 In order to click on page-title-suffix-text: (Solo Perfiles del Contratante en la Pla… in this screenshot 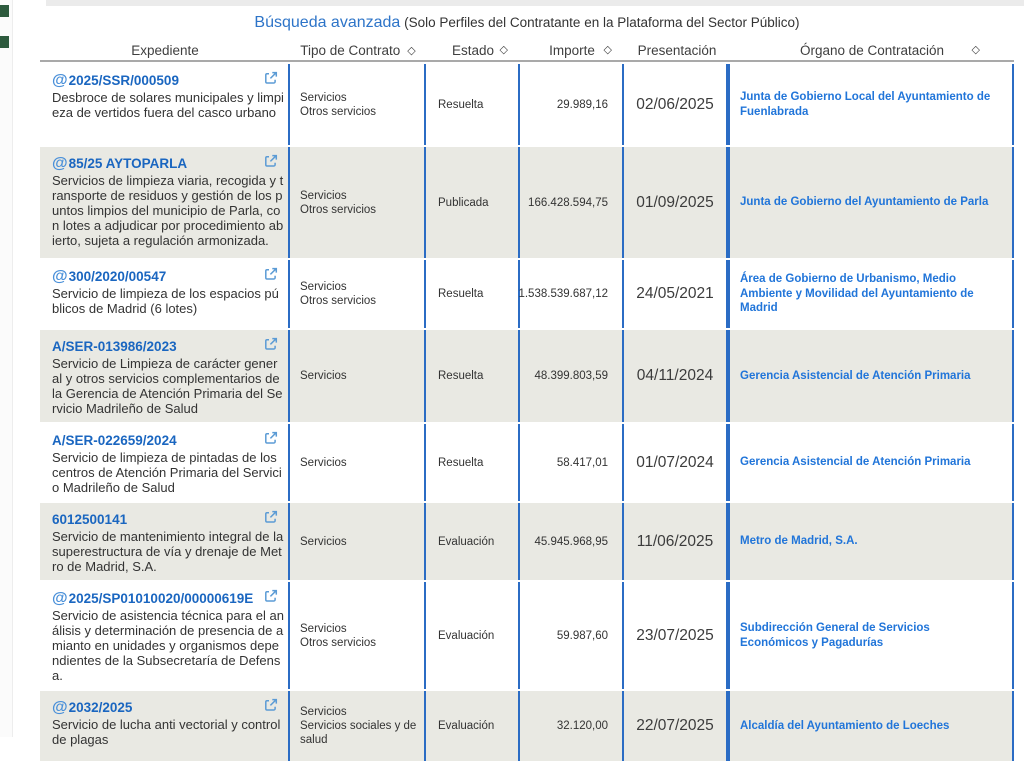, I will do `click(602, 22)`.